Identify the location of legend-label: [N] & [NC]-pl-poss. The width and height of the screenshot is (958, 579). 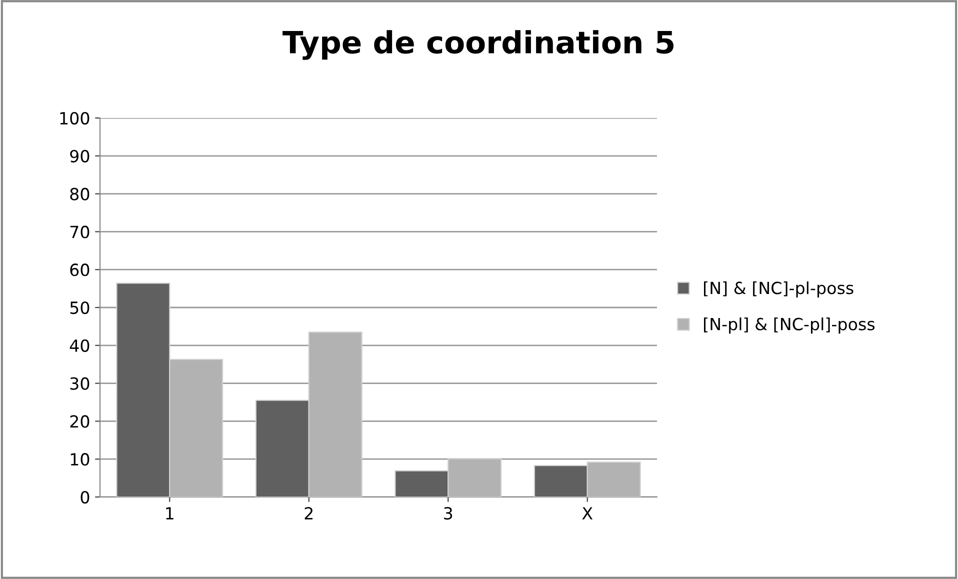
(779, 289).